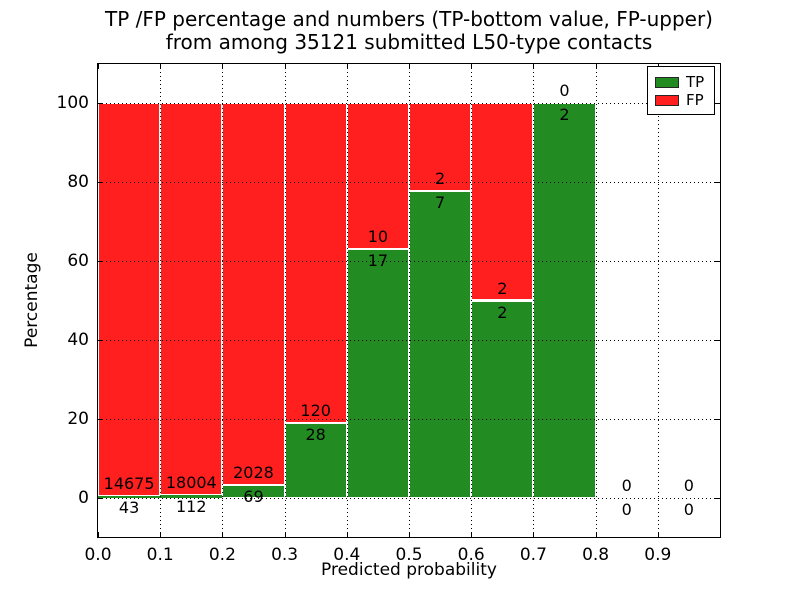 The image size is (800, 600). Describe the element at coordinates (378, 237) in the screenshot. I see `bar-label-fp: 10` at that location.